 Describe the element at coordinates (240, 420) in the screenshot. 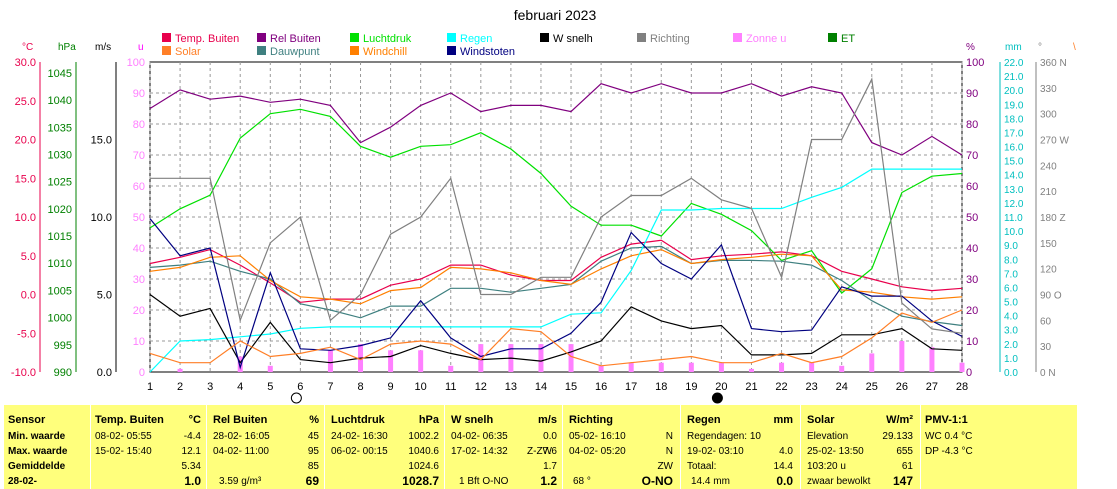

I see `stats-hum-title: Rel Buiten` at that location.